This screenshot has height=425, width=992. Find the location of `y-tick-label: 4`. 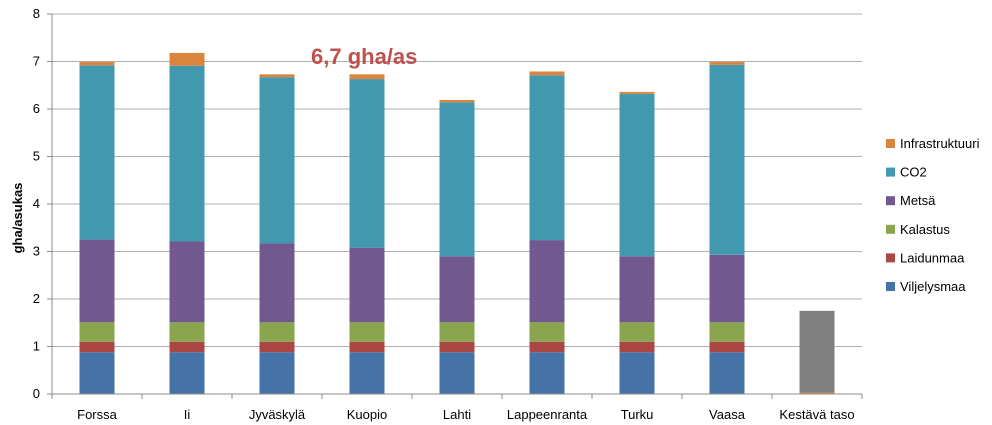

y-tick-label: 4 is located at coordinates (36, 203).